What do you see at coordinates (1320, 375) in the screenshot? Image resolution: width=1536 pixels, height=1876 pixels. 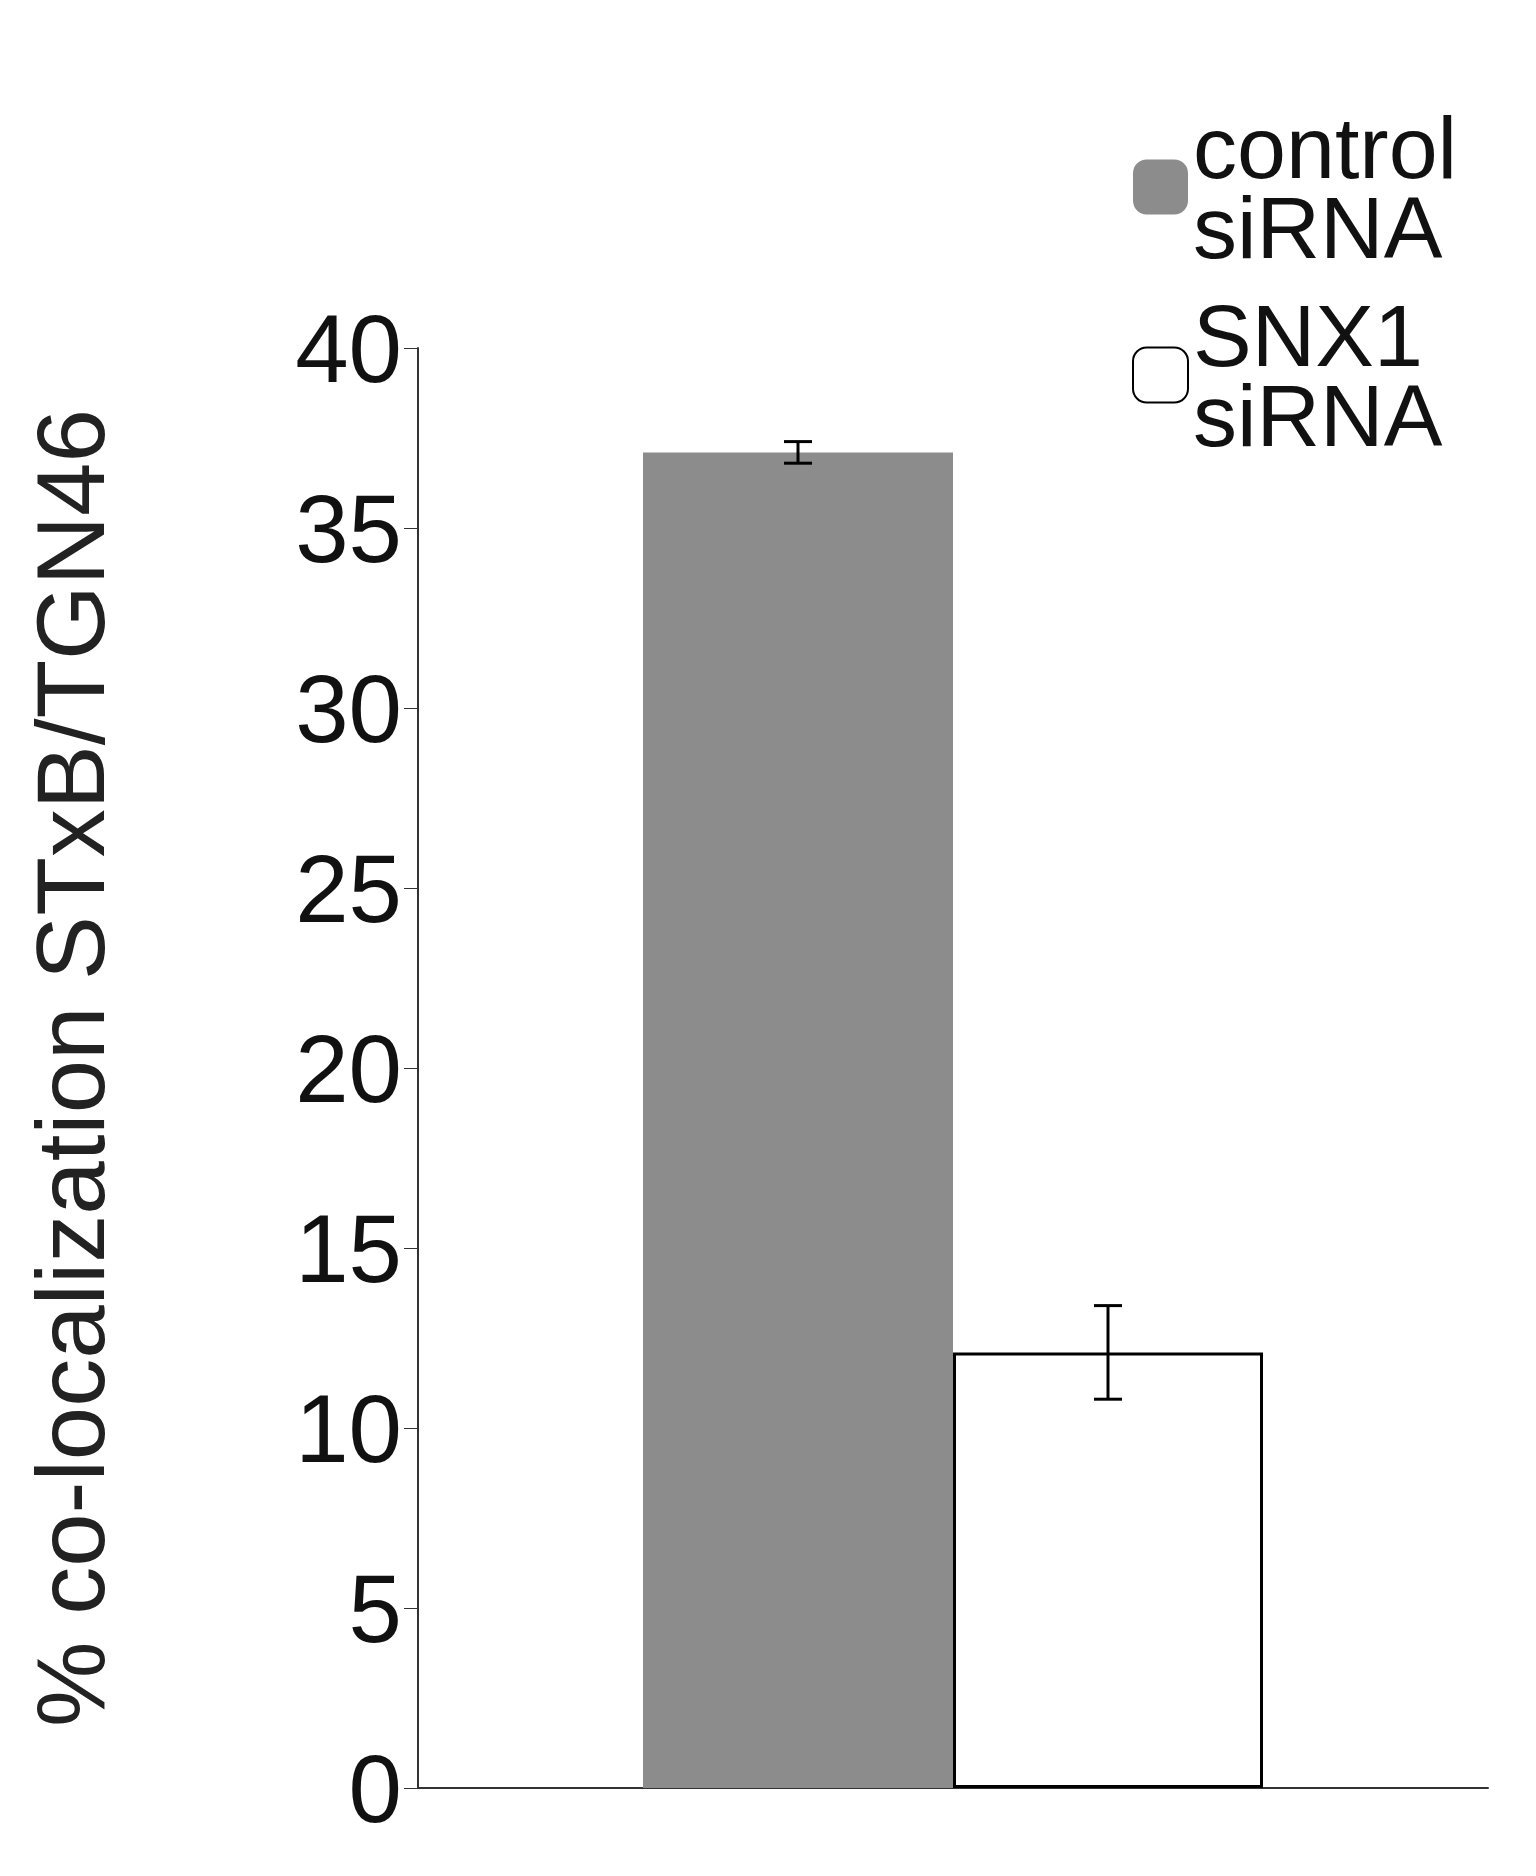 I see `legend-label: SNX1 siRNA` at bounding box center [1320, 375].